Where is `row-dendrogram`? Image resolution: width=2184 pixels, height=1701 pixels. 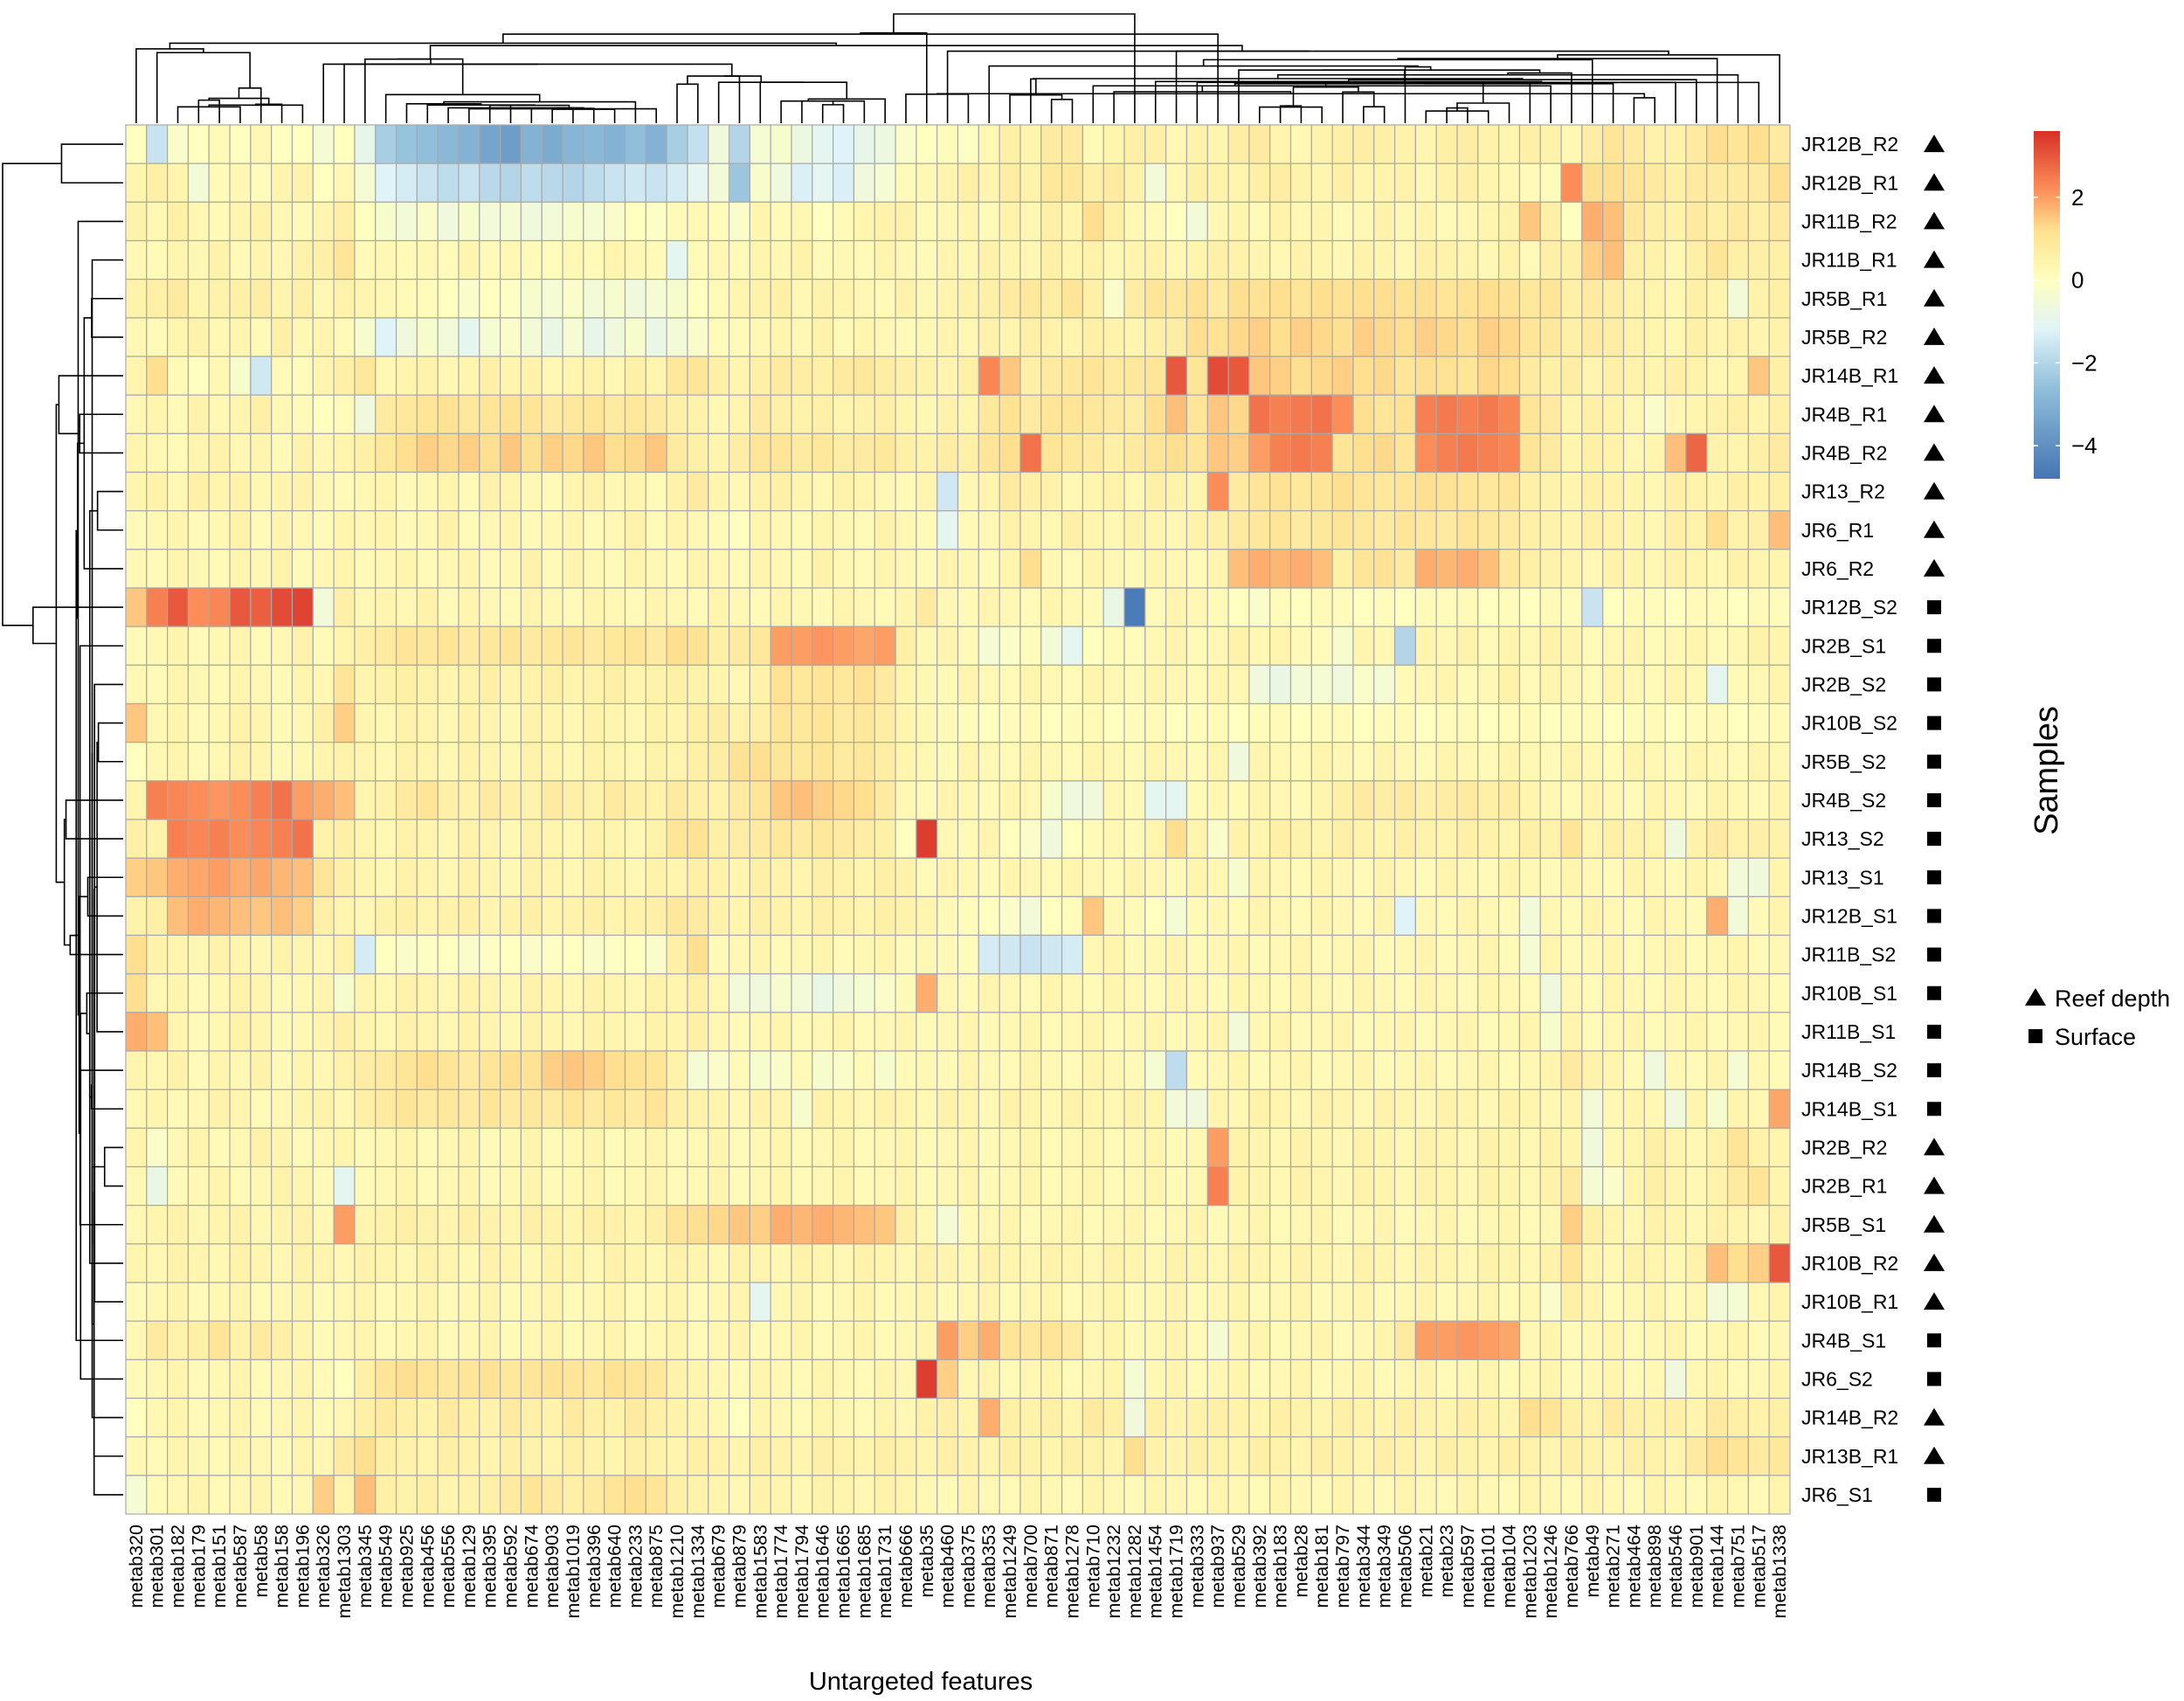 row-dendrogram is located at coordinates (62, 820).